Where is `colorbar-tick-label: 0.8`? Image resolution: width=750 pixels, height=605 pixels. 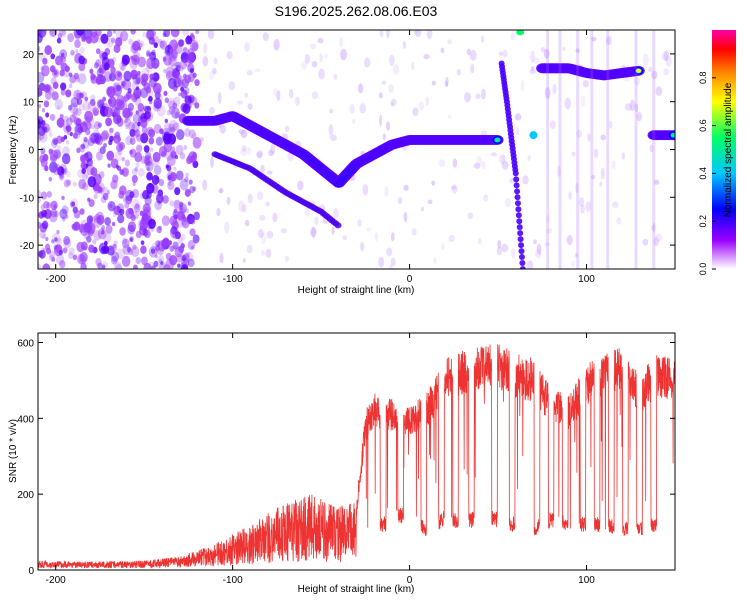
colorbar-tick-label: 0.8 is located at coordinates (703, 78).